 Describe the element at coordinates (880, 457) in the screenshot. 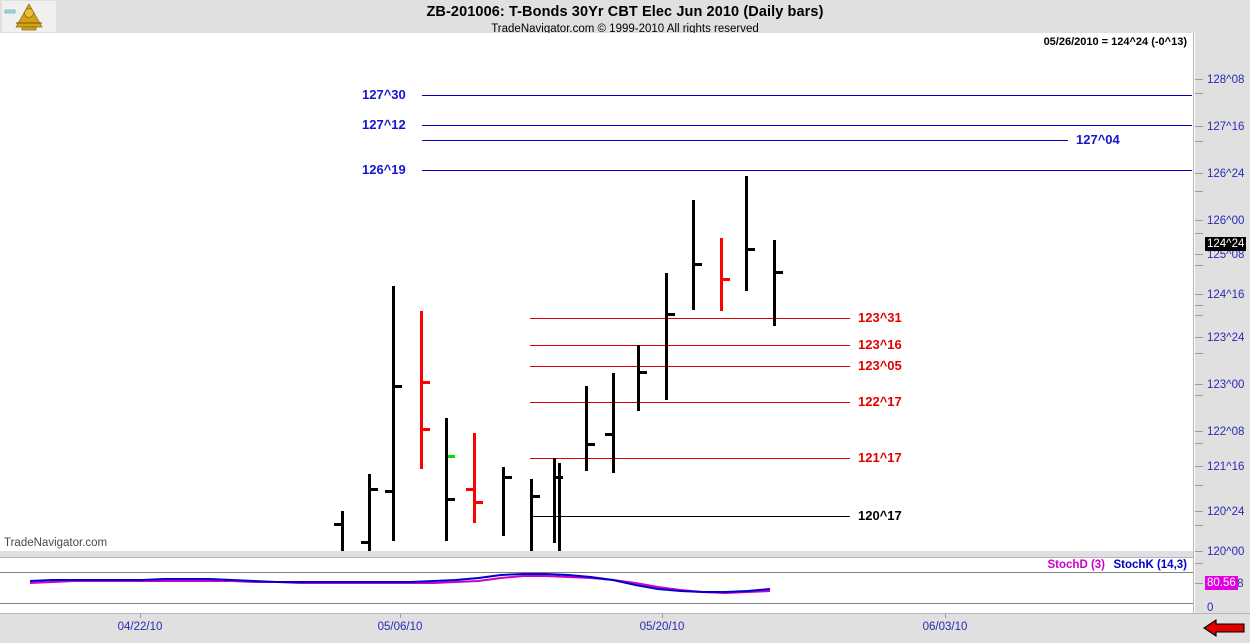

I see `price-level-label: 121^17` at that location.